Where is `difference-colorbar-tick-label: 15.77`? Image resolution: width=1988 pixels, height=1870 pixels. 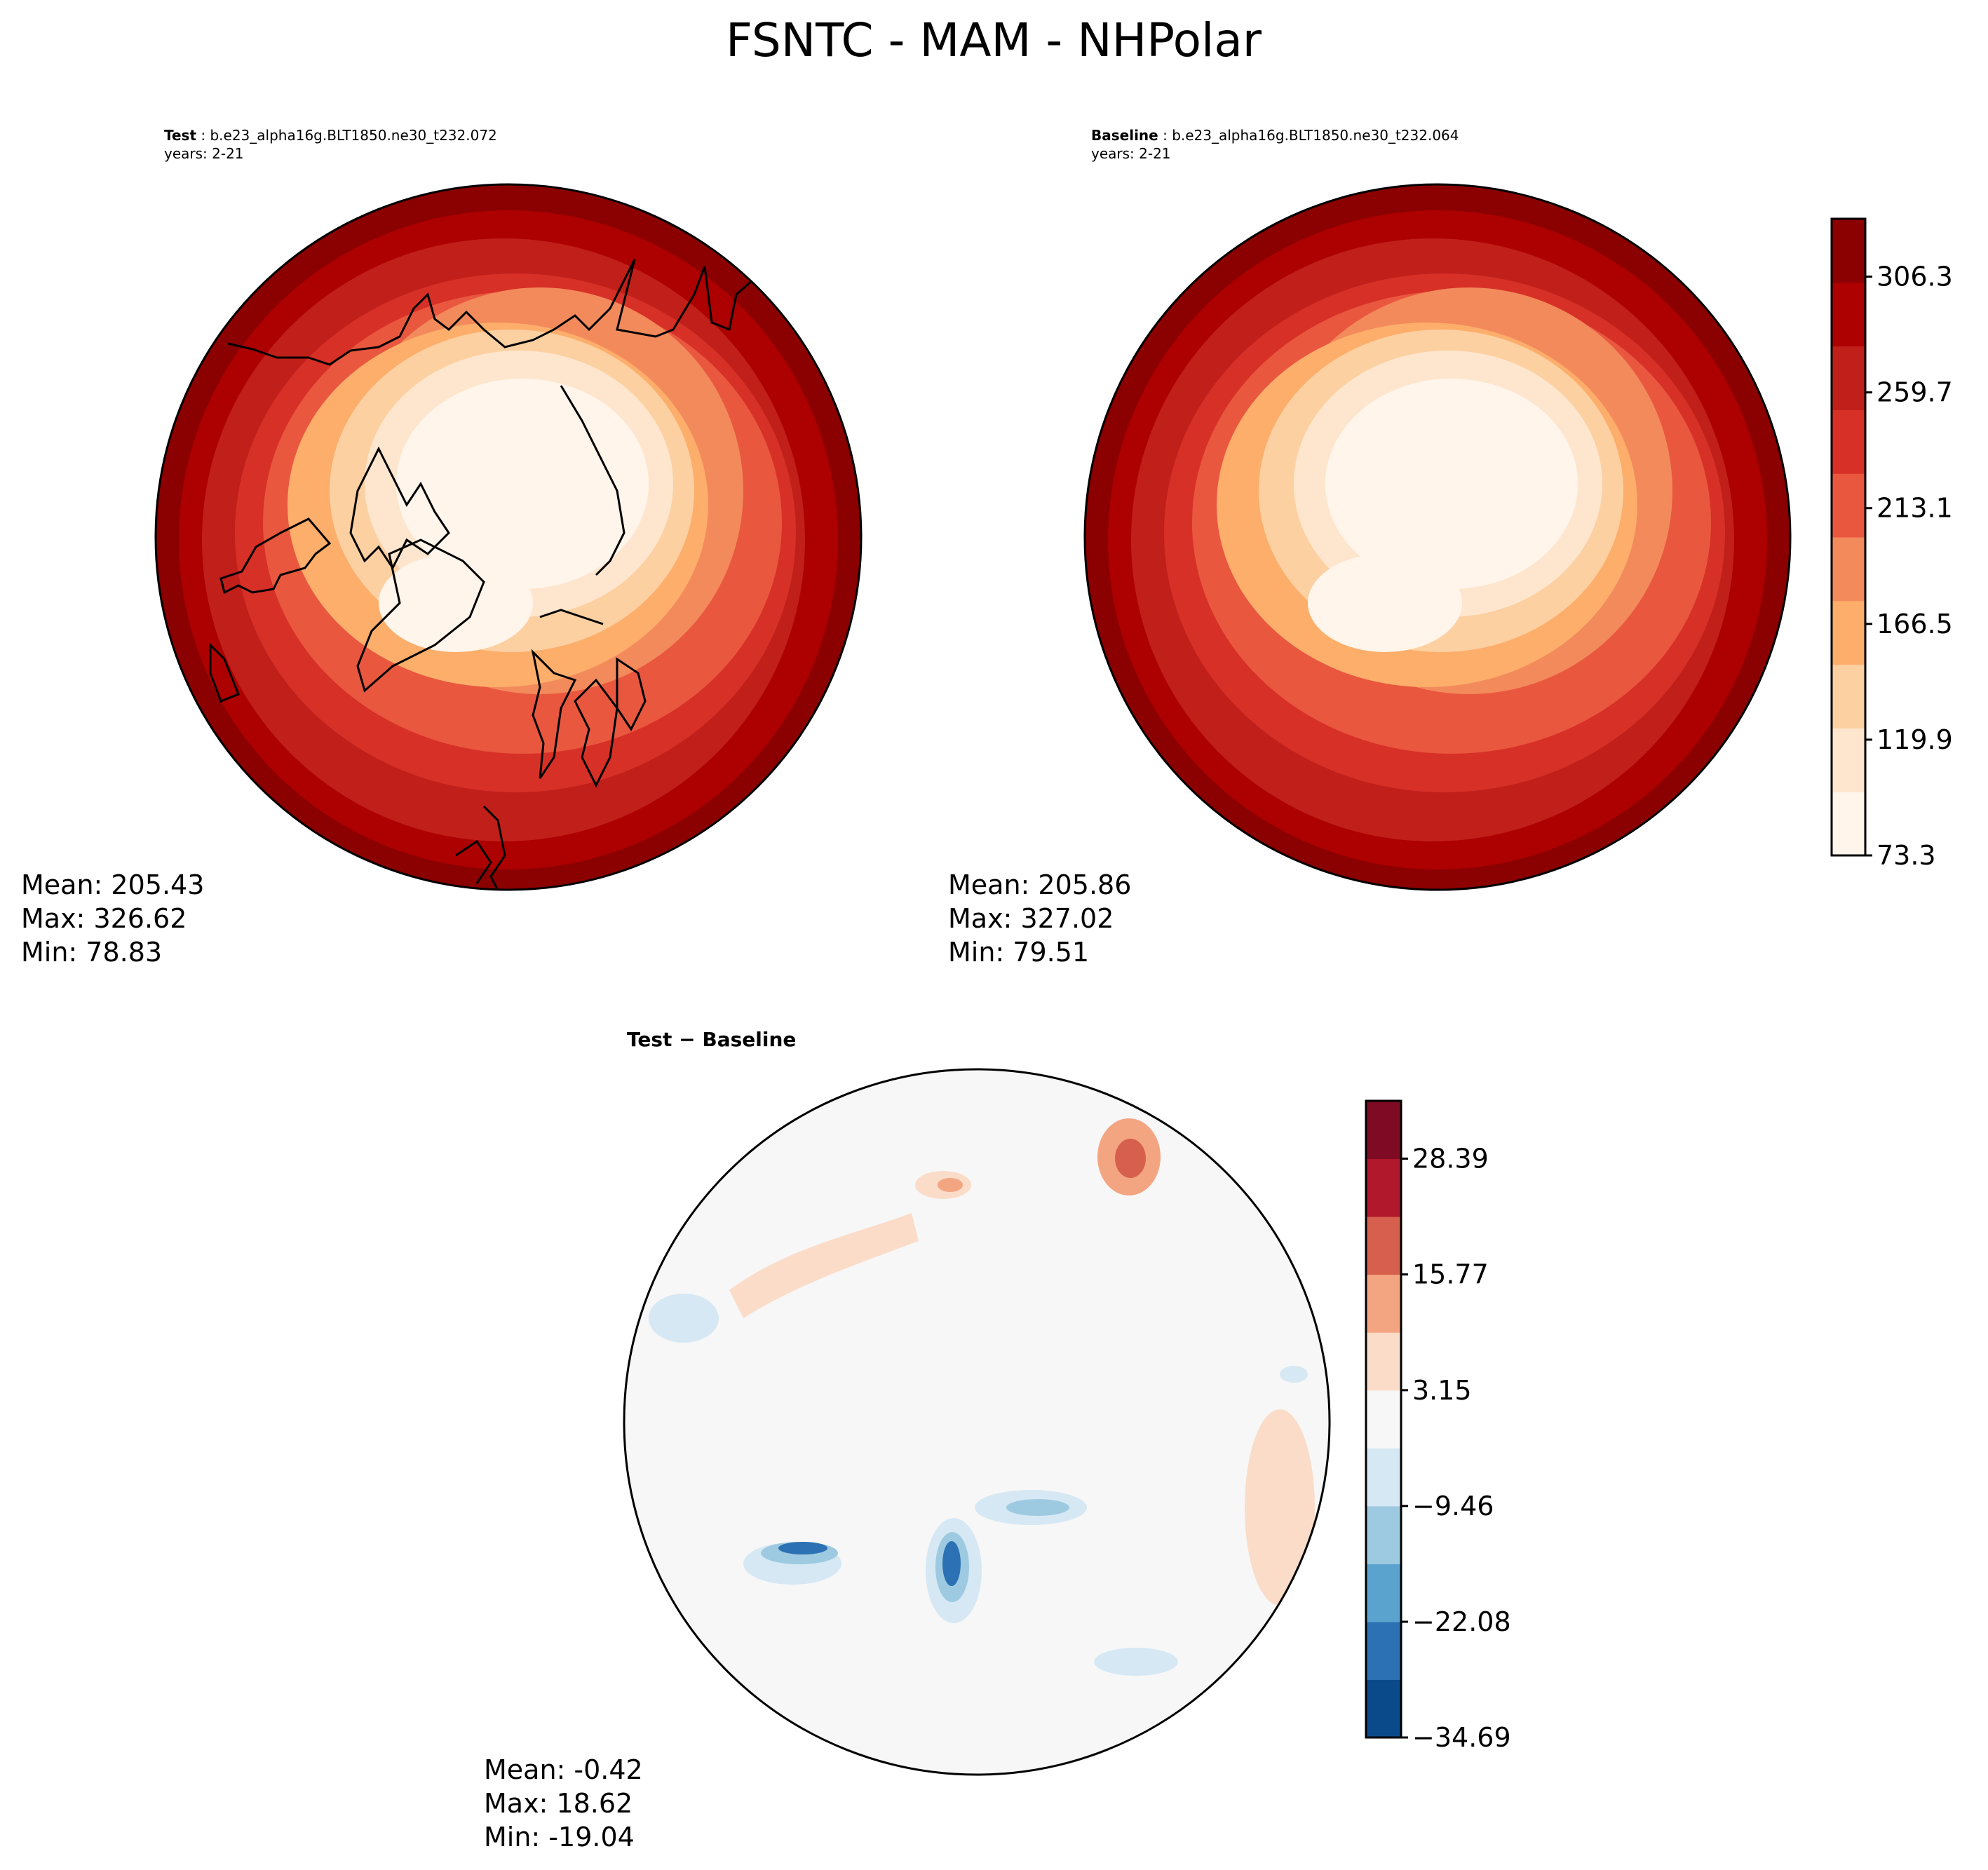 difference-colorbar-tick-label: 15.77 is located at coordinates (1451, 1274).